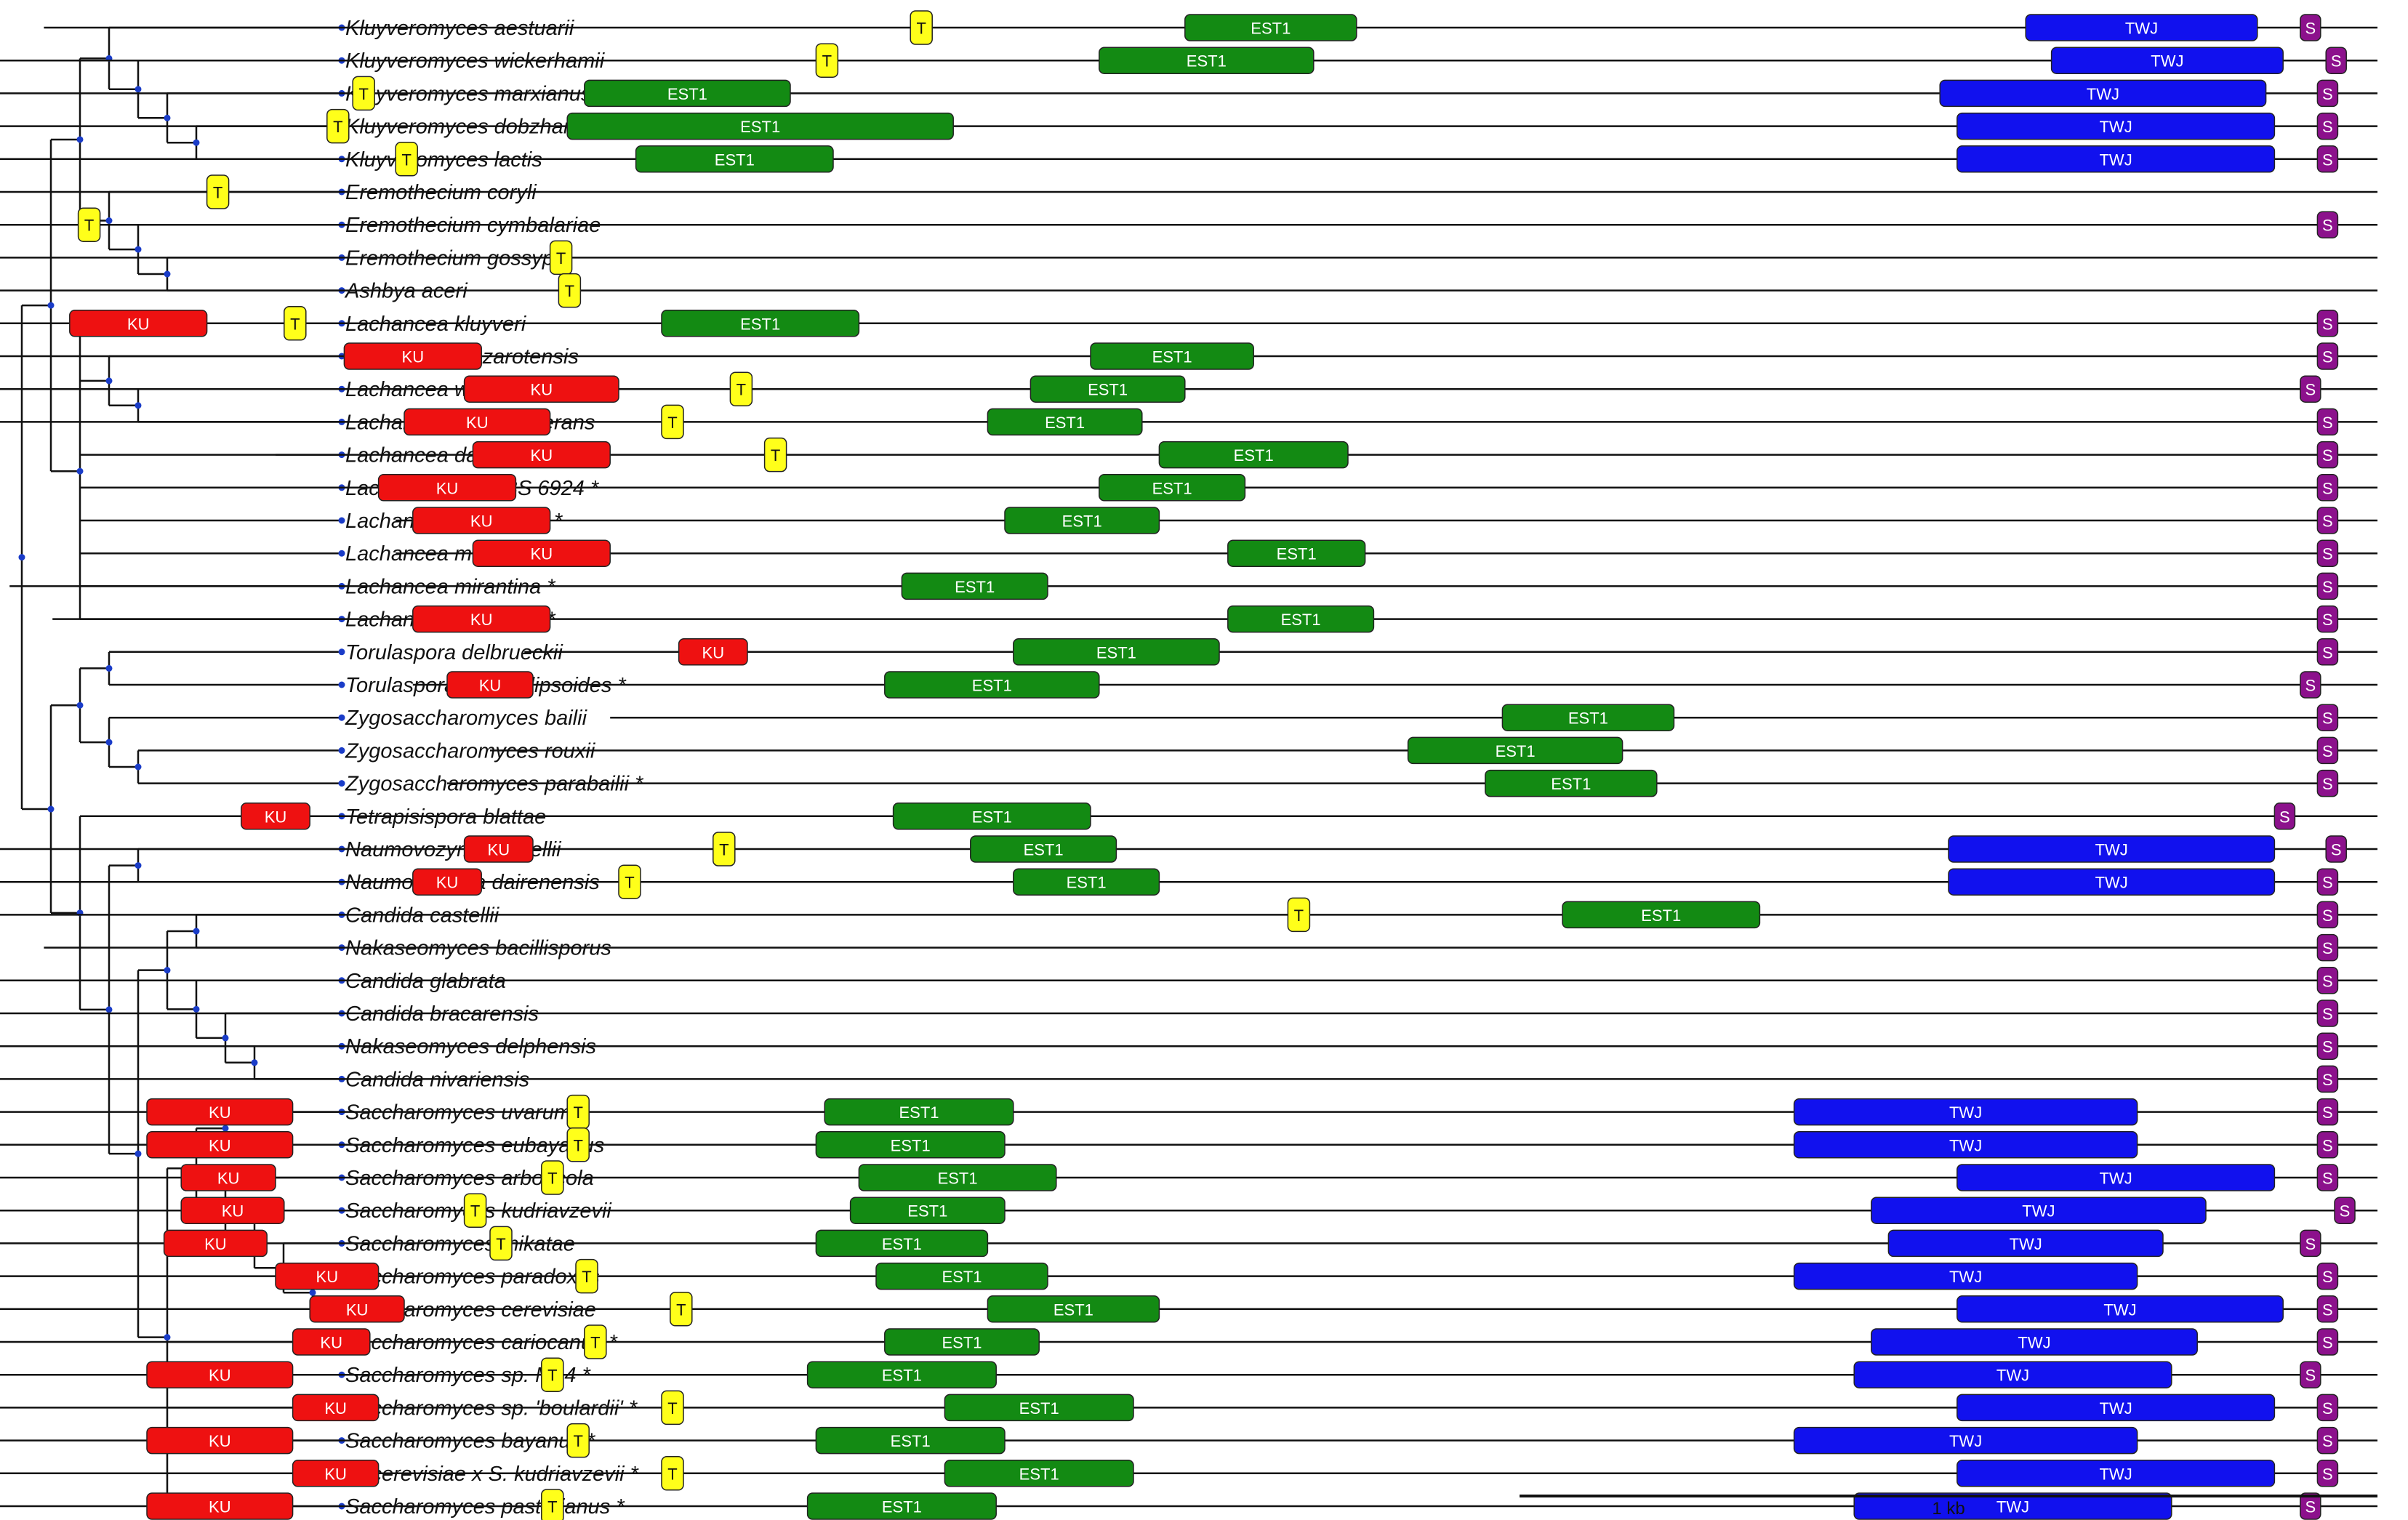 Image resolution: width=2408 pixels, height=1520 pixels. I want to click on gene-track: TS, so click(1188, 1046).